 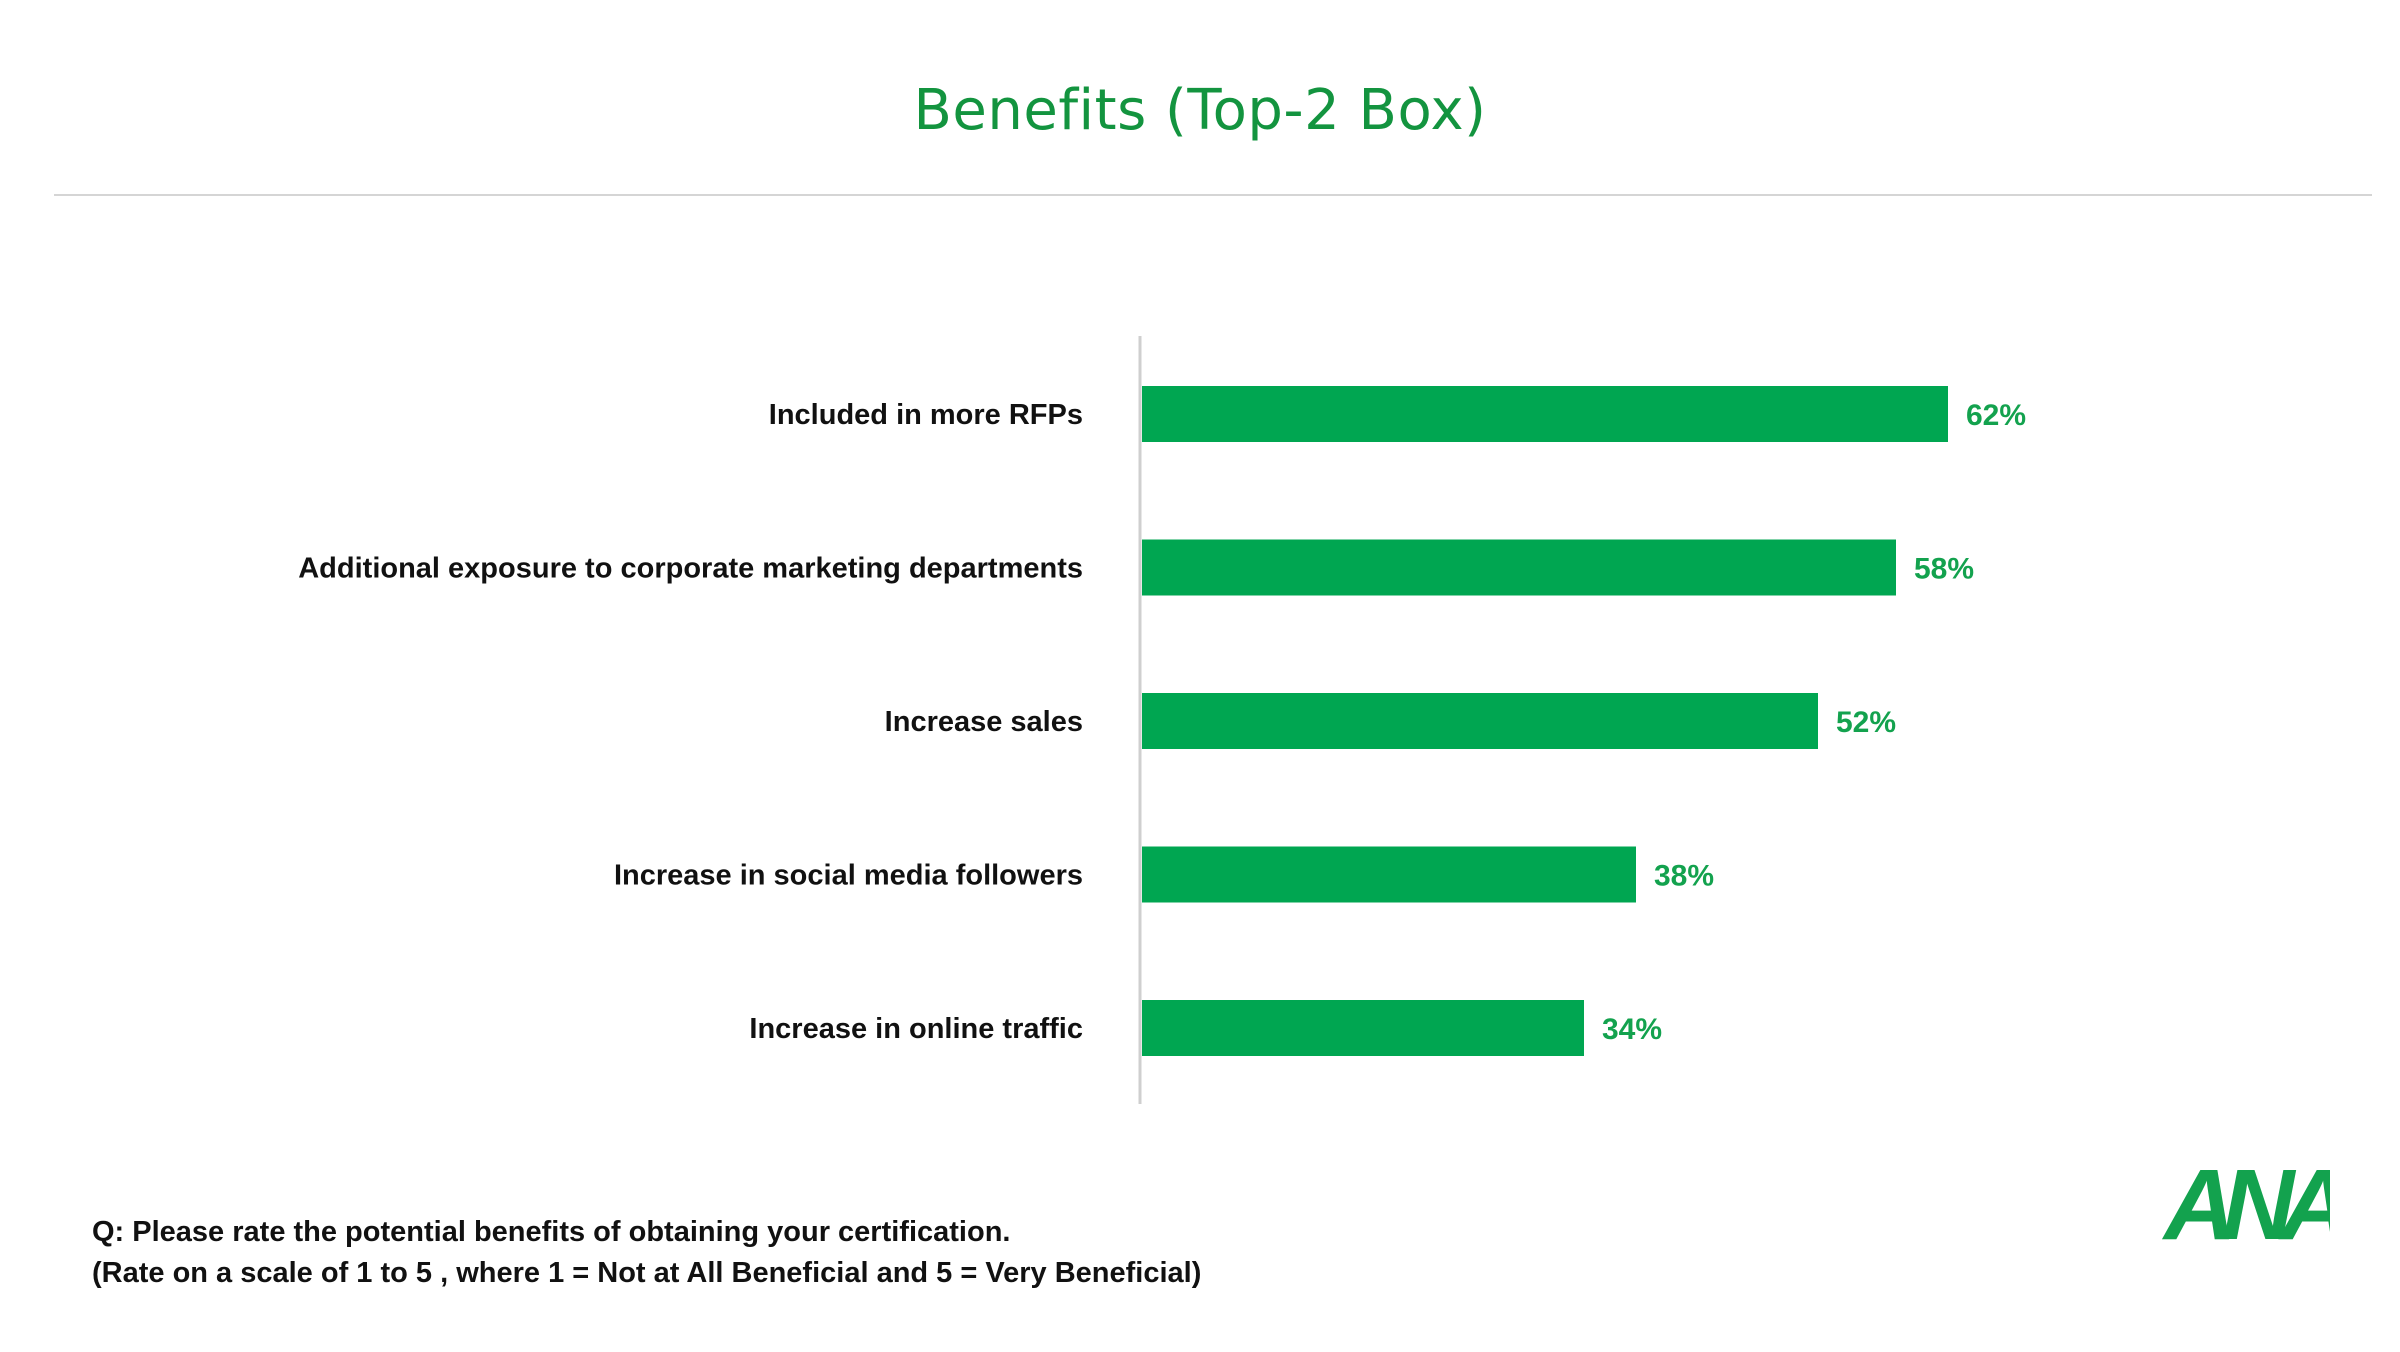 What do you see at coordinates (1866, 722) in the screenshot?
I see `bar-value-label: 52%` at bounding box center [1866, 722].